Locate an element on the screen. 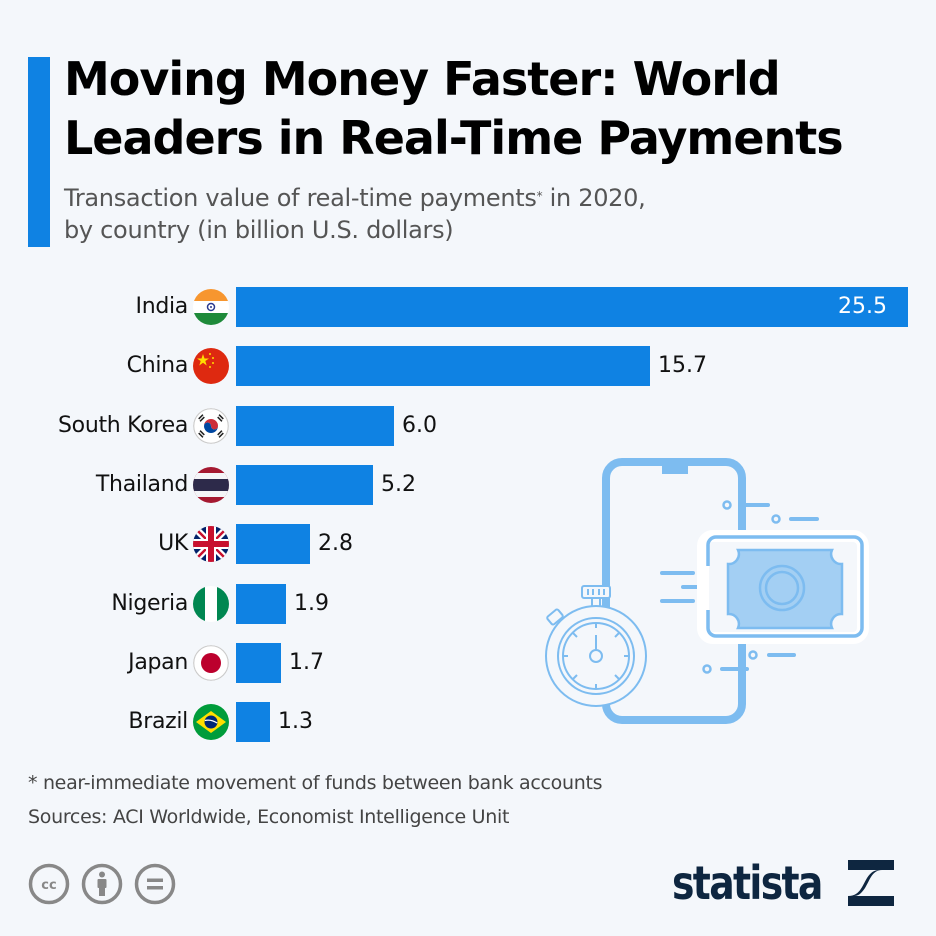 The image size is (936, 936). value-label: 1.3 is located at coordinates (295, 722).